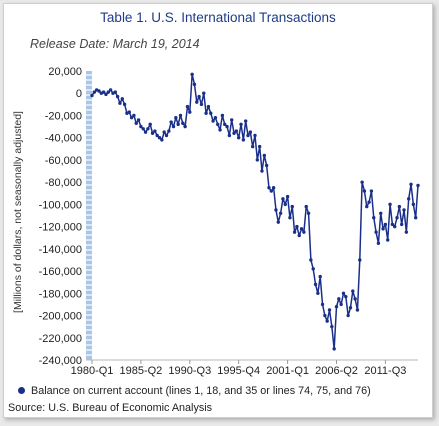 This screenshot has width=439, height=426. What do you see at coordinates (60, 205) in the screenshot?
I see `y-tick-label: -100,000` at bounding box center [60, 205].